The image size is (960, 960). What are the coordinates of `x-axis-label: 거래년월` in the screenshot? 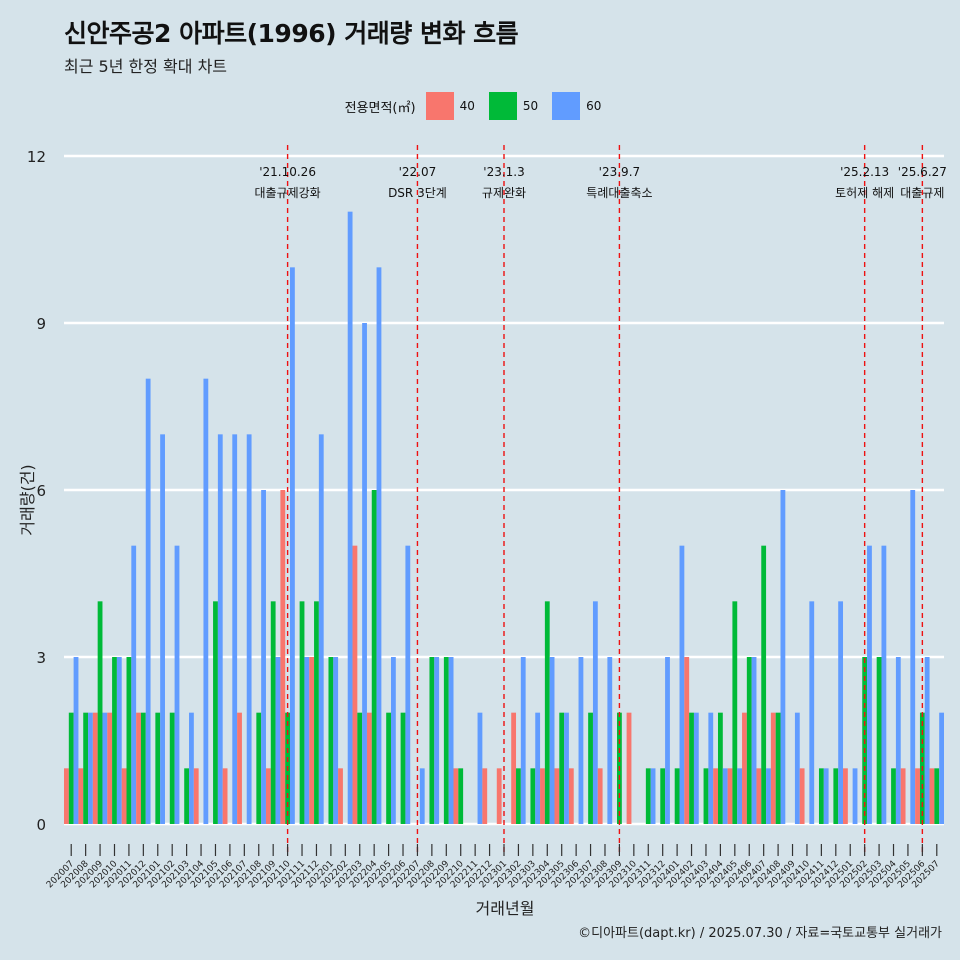 It's located at (505, 908).